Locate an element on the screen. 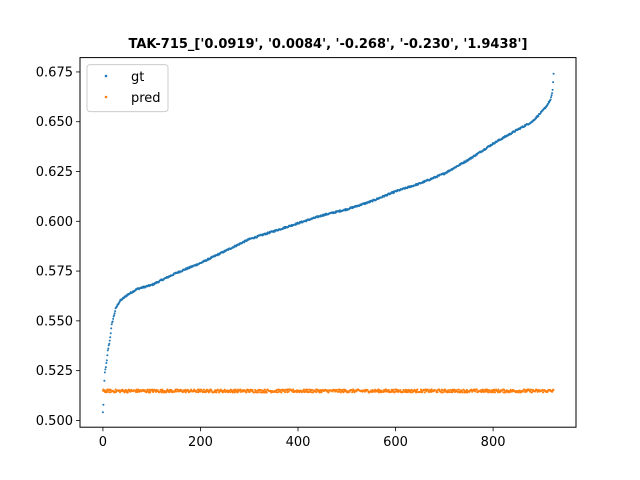  y-axis: 0.500 0.525 0.550 0.575 0.600 0.625 0.650 0.675 is located at coordinates (58, 247).